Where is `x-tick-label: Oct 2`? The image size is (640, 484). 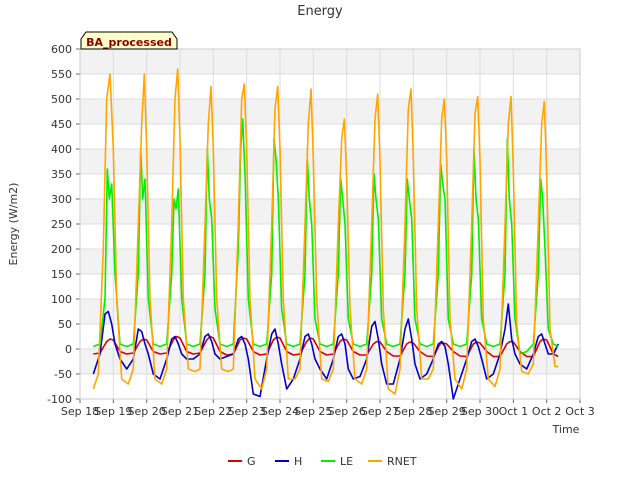
x-tick-label: Oct 2 is located at coordinates (547, 411).